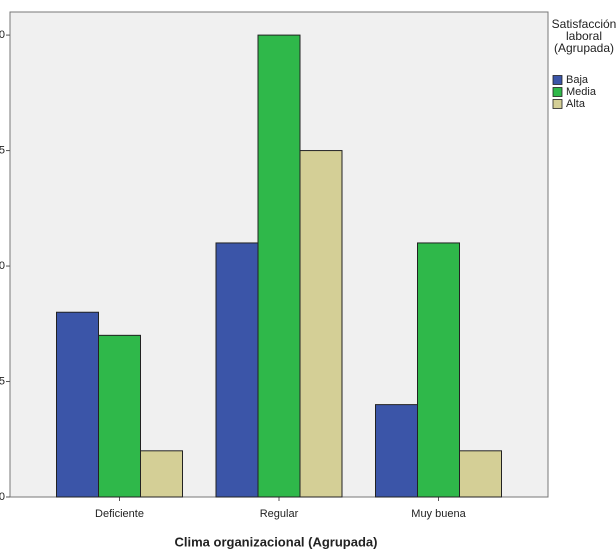 The height and width of the screenshot is (553, 616). Describe the element at coordinates (119, 514) in the screenshot. I see `x-tick-label: Deficiente` at that location.